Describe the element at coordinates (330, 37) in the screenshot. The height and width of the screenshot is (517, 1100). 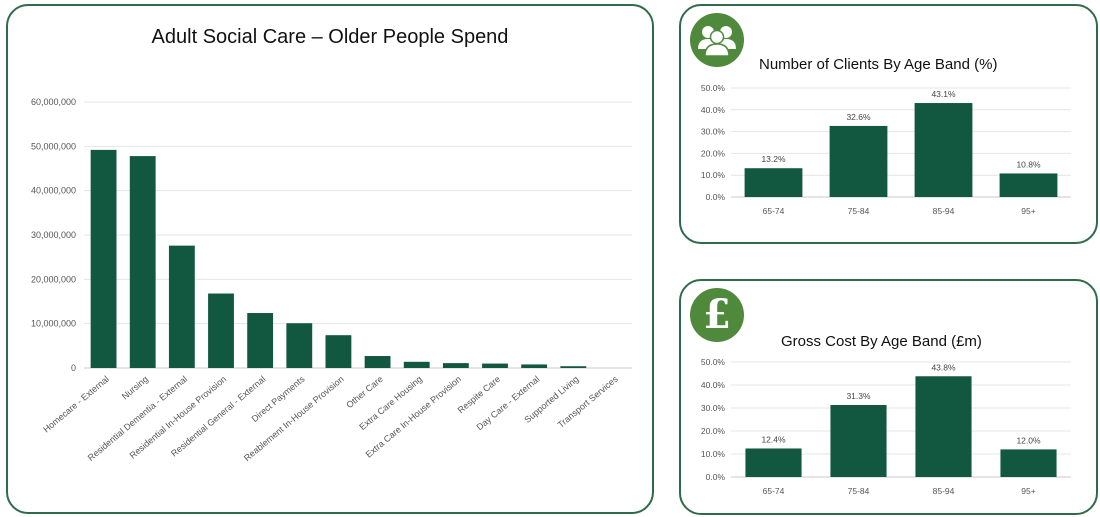
I see `spend-chart-title: Adult Social Care – Older People Spend` at that location.